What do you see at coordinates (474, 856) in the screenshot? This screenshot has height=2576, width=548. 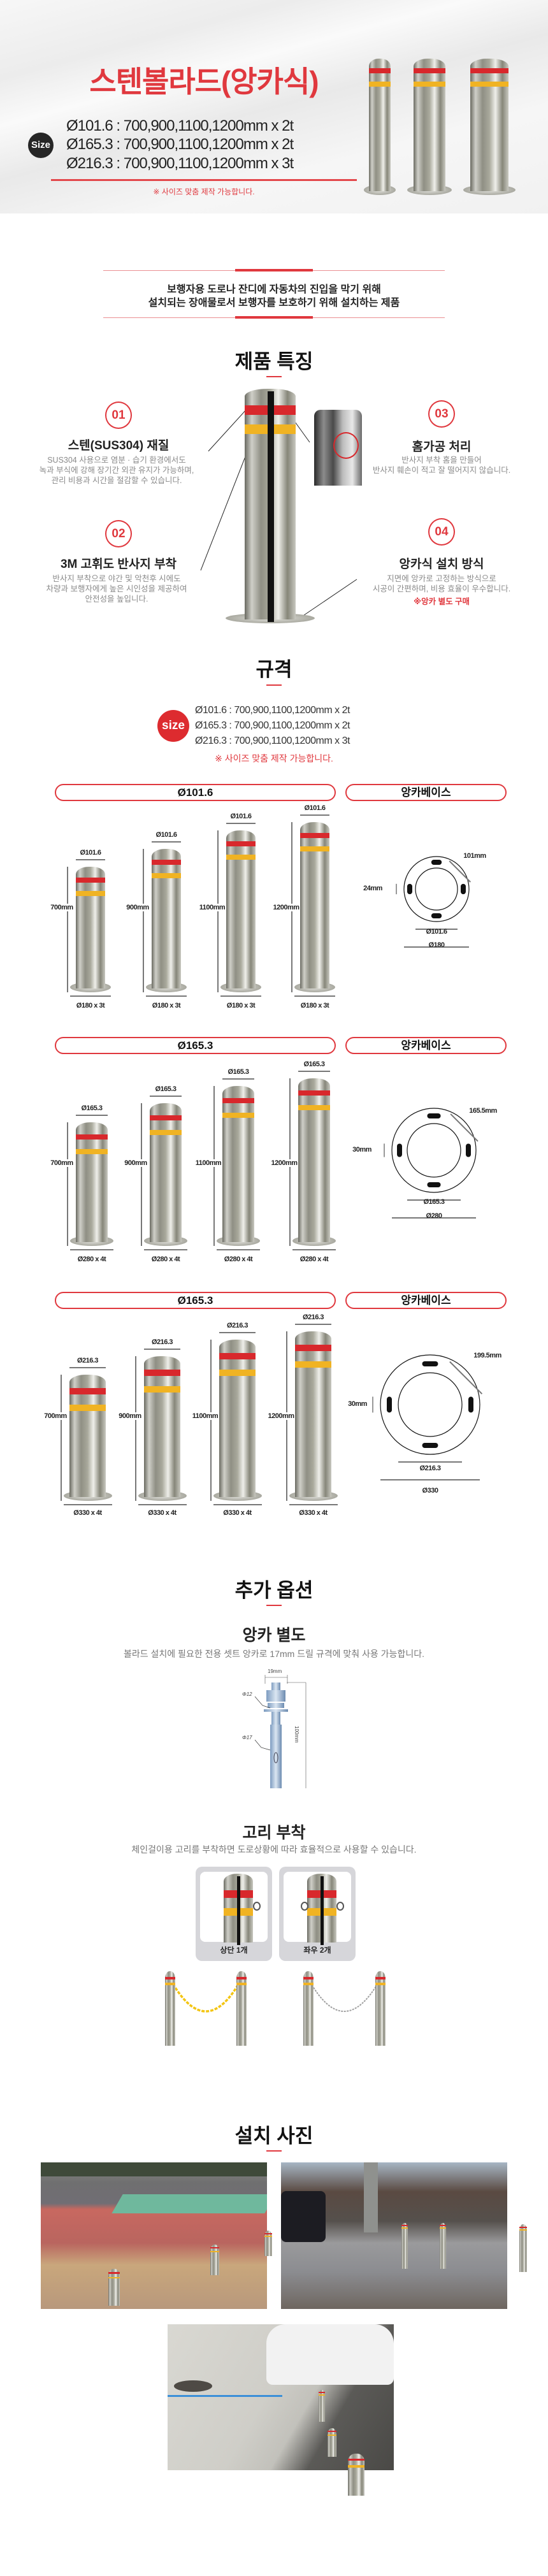 I see `pitch-label: 101mm` at bounding box center [474, 856].